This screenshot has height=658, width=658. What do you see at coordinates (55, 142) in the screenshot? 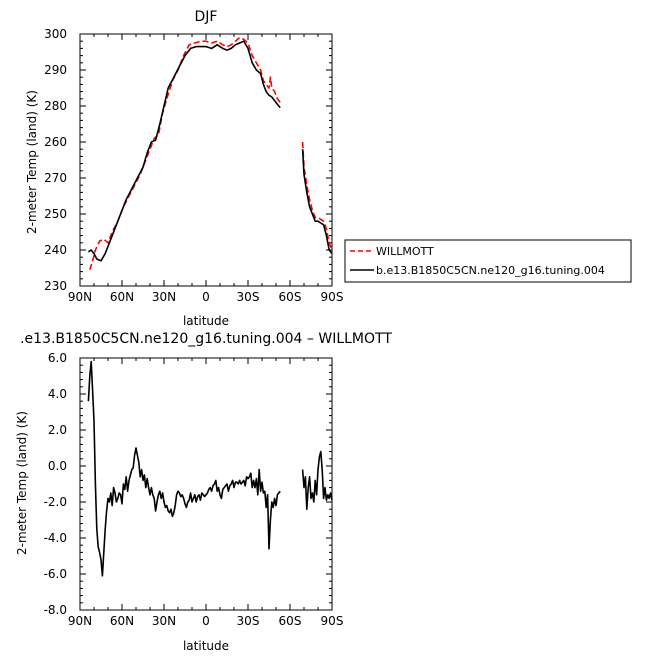
I see `y-tick-label: 260` at bounding box center [55, 142].